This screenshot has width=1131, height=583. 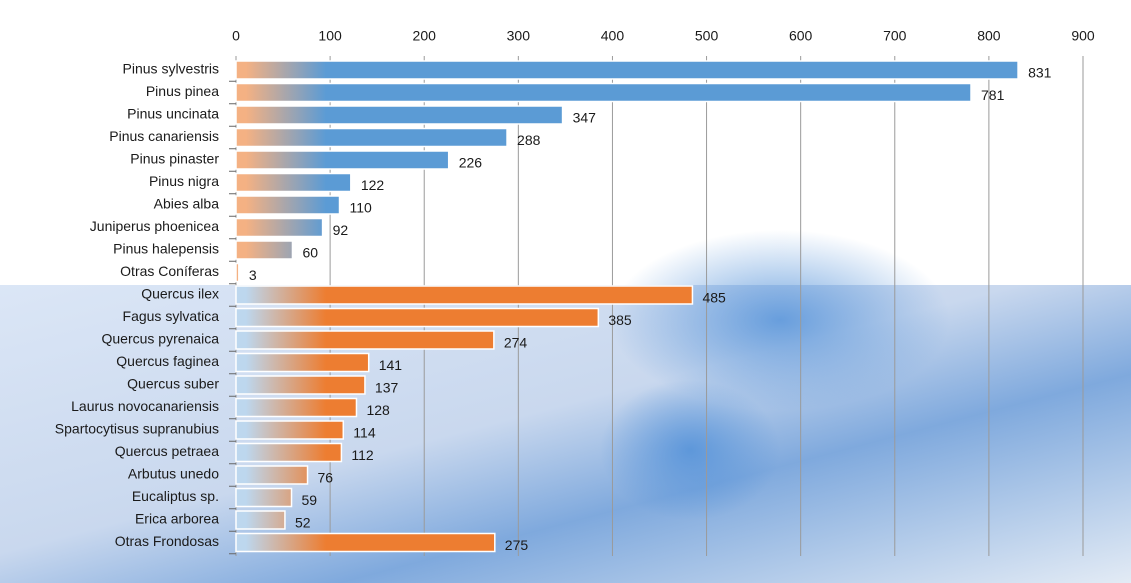 What do you see at coordinates (989, 36) in the screenshot?
I see `x-tick-label: 800` at bounding box center [989, 36].